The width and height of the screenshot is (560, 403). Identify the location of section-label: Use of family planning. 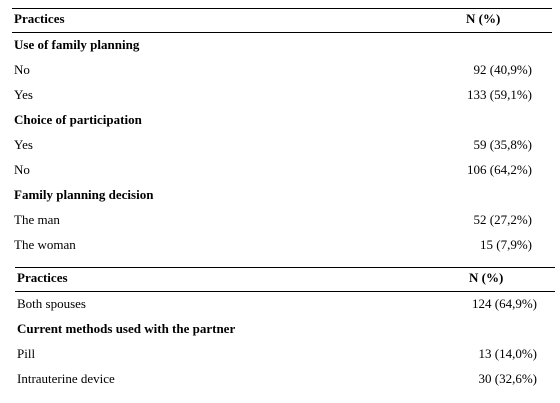
(77, 44).